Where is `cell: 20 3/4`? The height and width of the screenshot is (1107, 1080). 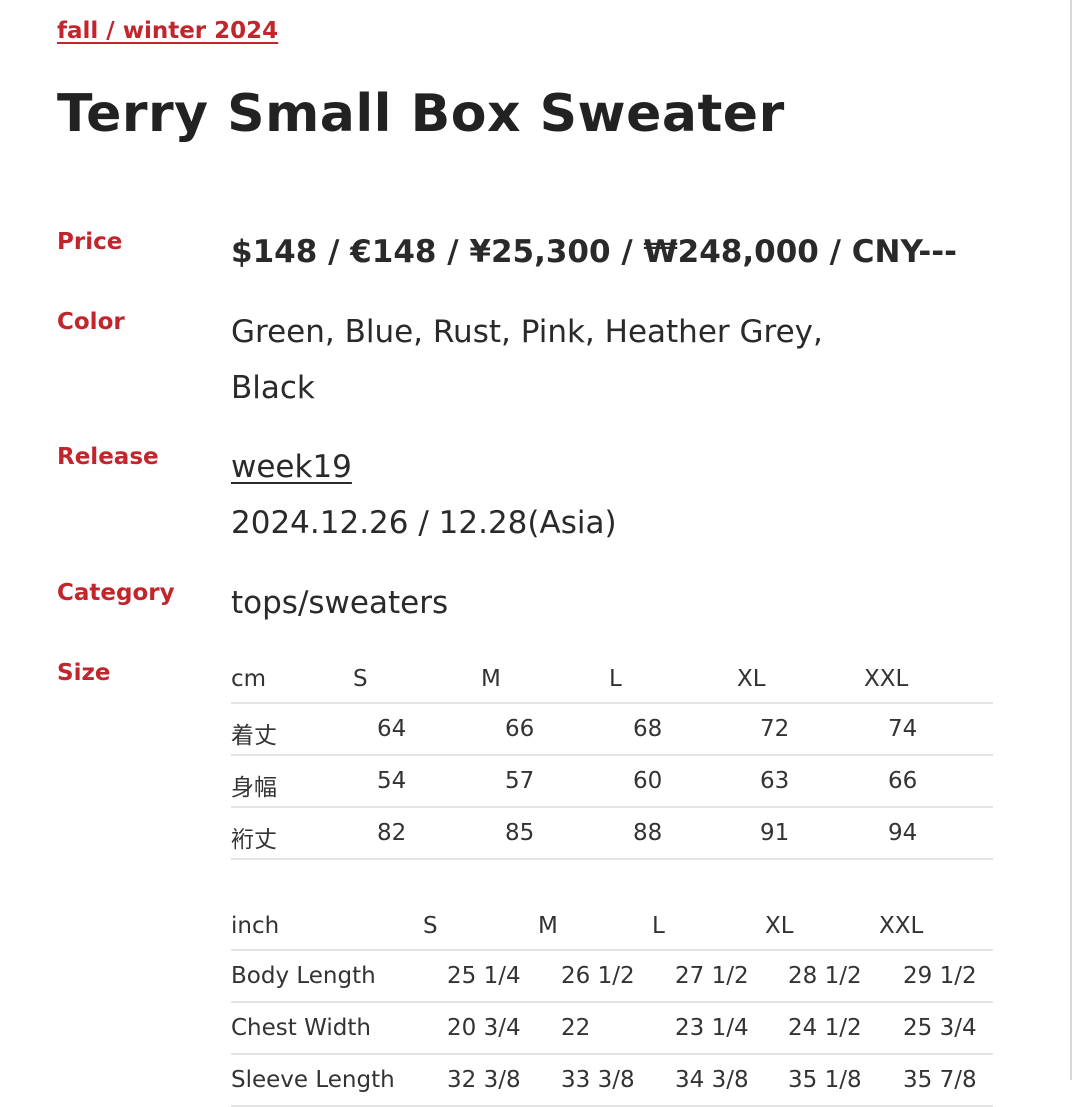 cell: 20 3/4 is located at coordinates (484, 1028).